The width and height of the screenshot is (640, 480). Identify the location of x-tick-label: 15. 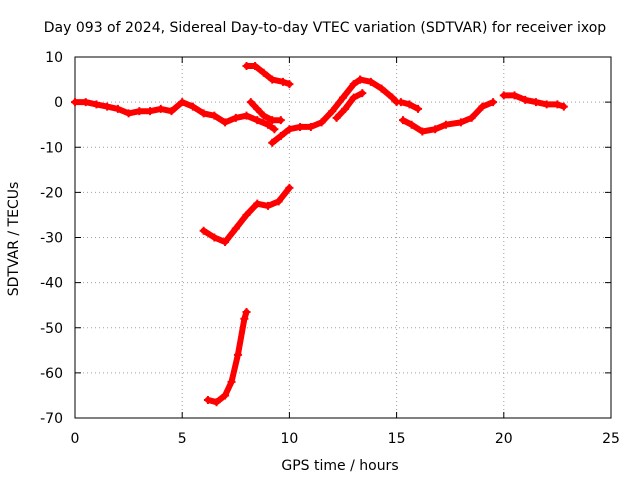
(397, 439).